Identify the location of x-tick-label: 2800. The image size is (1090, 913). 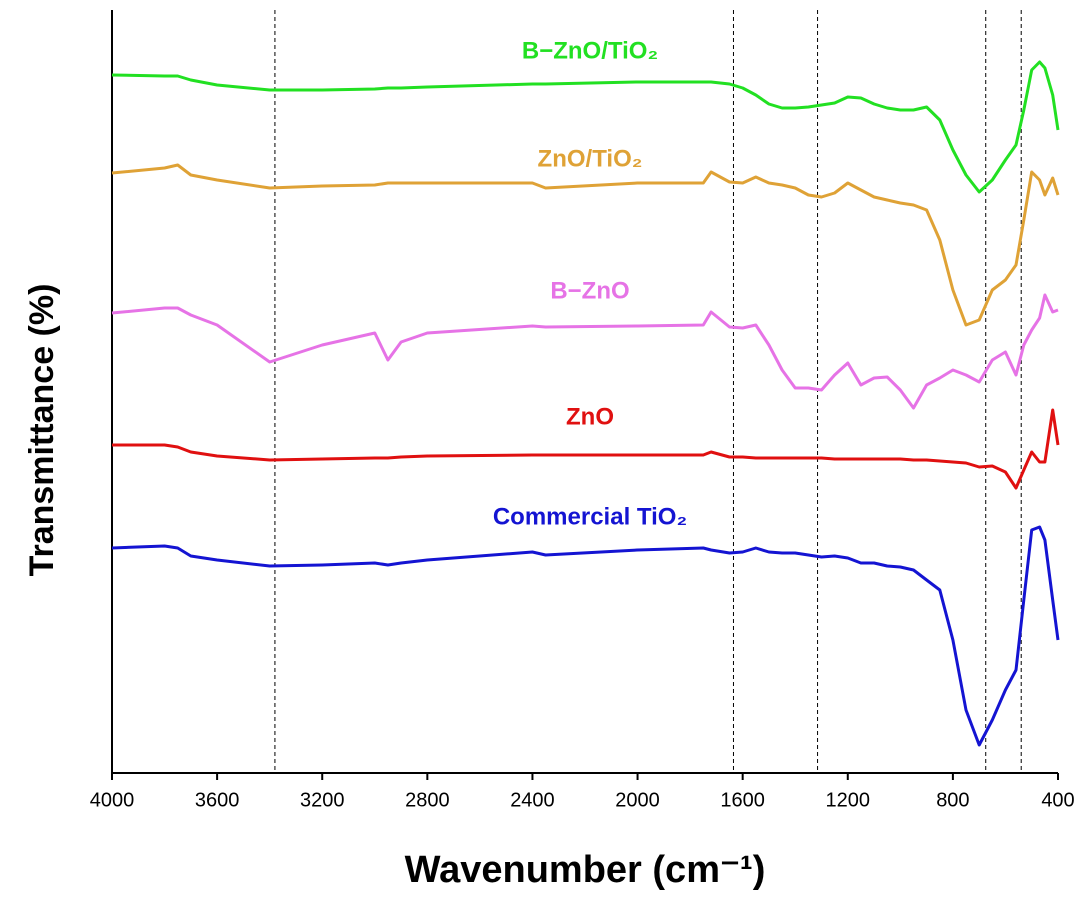
(427, 800).